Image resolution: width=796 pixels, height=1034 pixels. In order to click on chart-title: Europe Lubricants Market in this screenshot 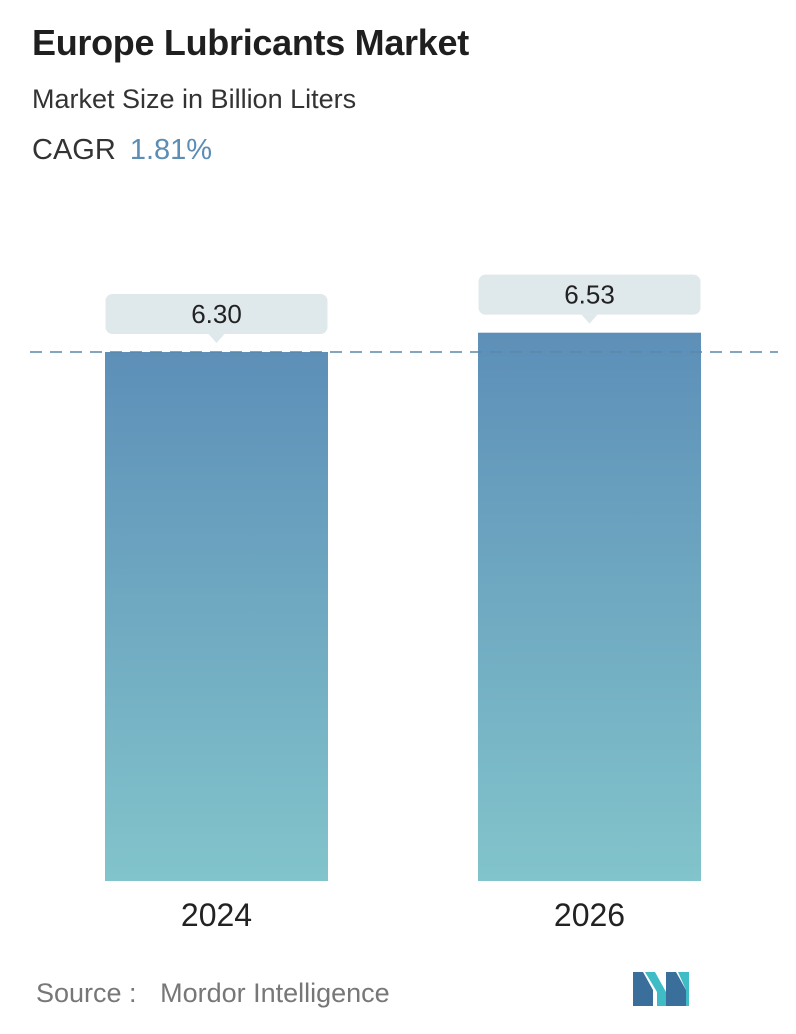, I will do `click(250, 42)`.